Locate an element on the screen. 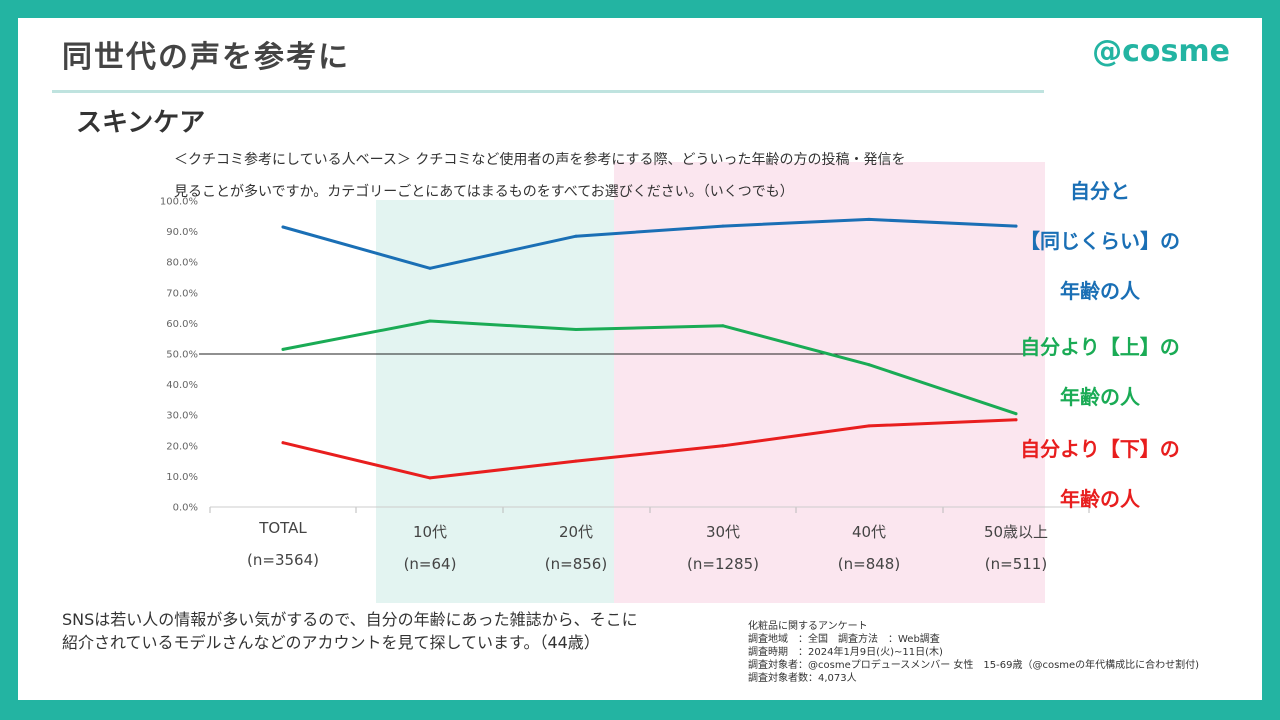 The image size is (1280, 720). y-tick-label: 40.0% is located at coordinates (182, 385).